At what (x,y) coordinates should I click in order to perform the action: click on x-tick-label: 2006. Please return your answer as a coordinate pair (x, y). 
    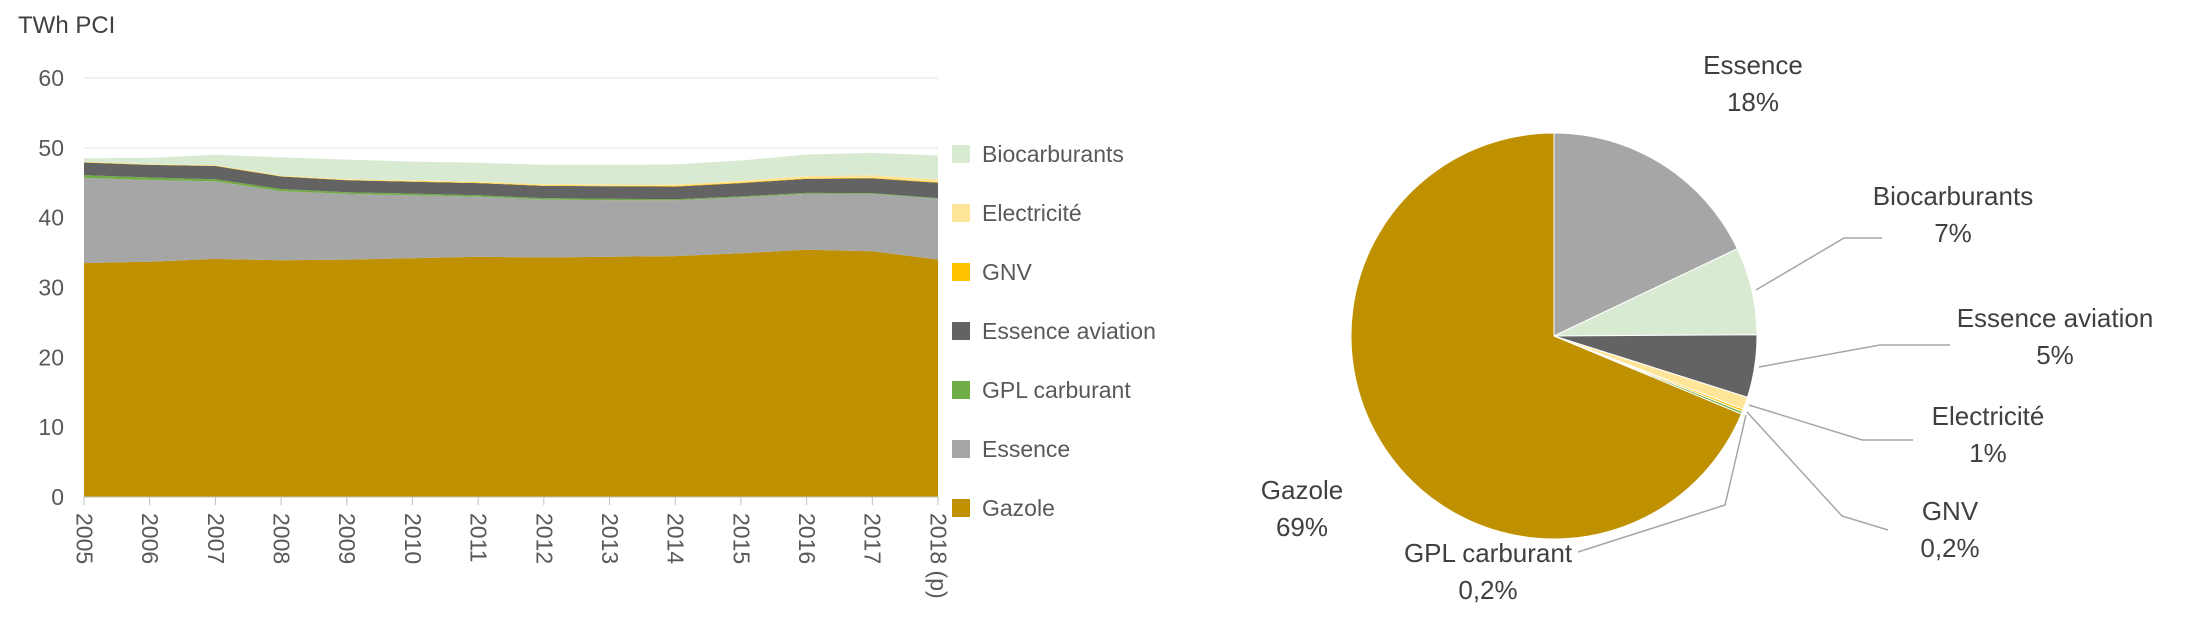
    Looking at the image, I should click on (150, 538).